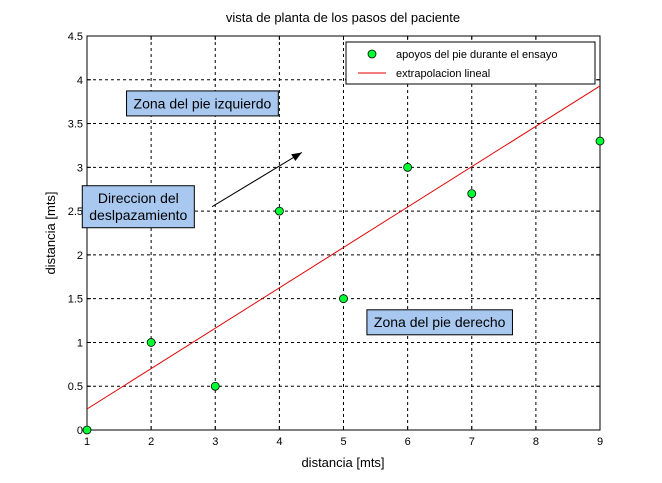 The height and width of the screenshot is (483, 662). Describe the element at coordinates (87, 442) in the screenshot. I see `x-tick-label: 1` at that location.